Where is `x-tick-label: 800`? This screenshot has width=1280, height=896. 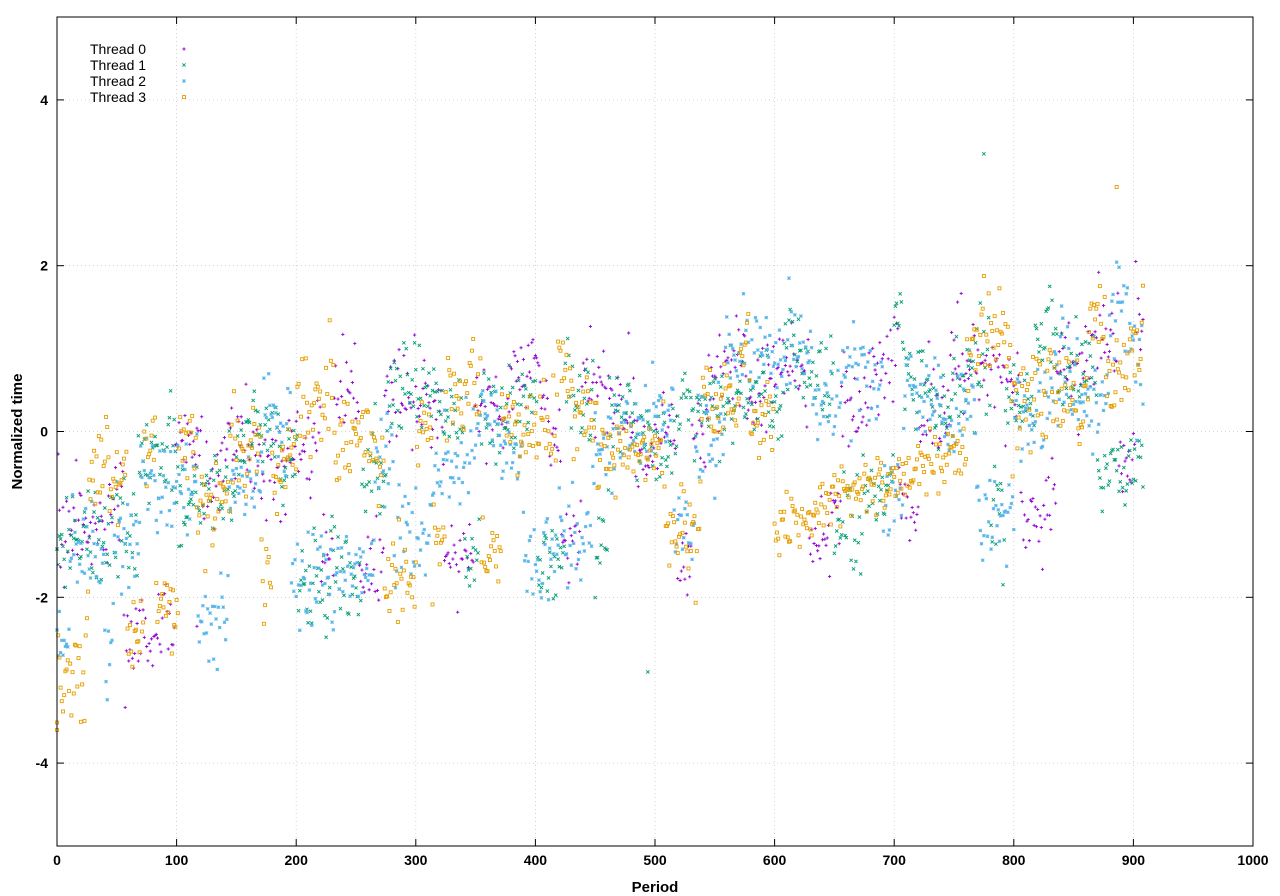
x-tick-label: 800 is located at coordinates (1014, 860).